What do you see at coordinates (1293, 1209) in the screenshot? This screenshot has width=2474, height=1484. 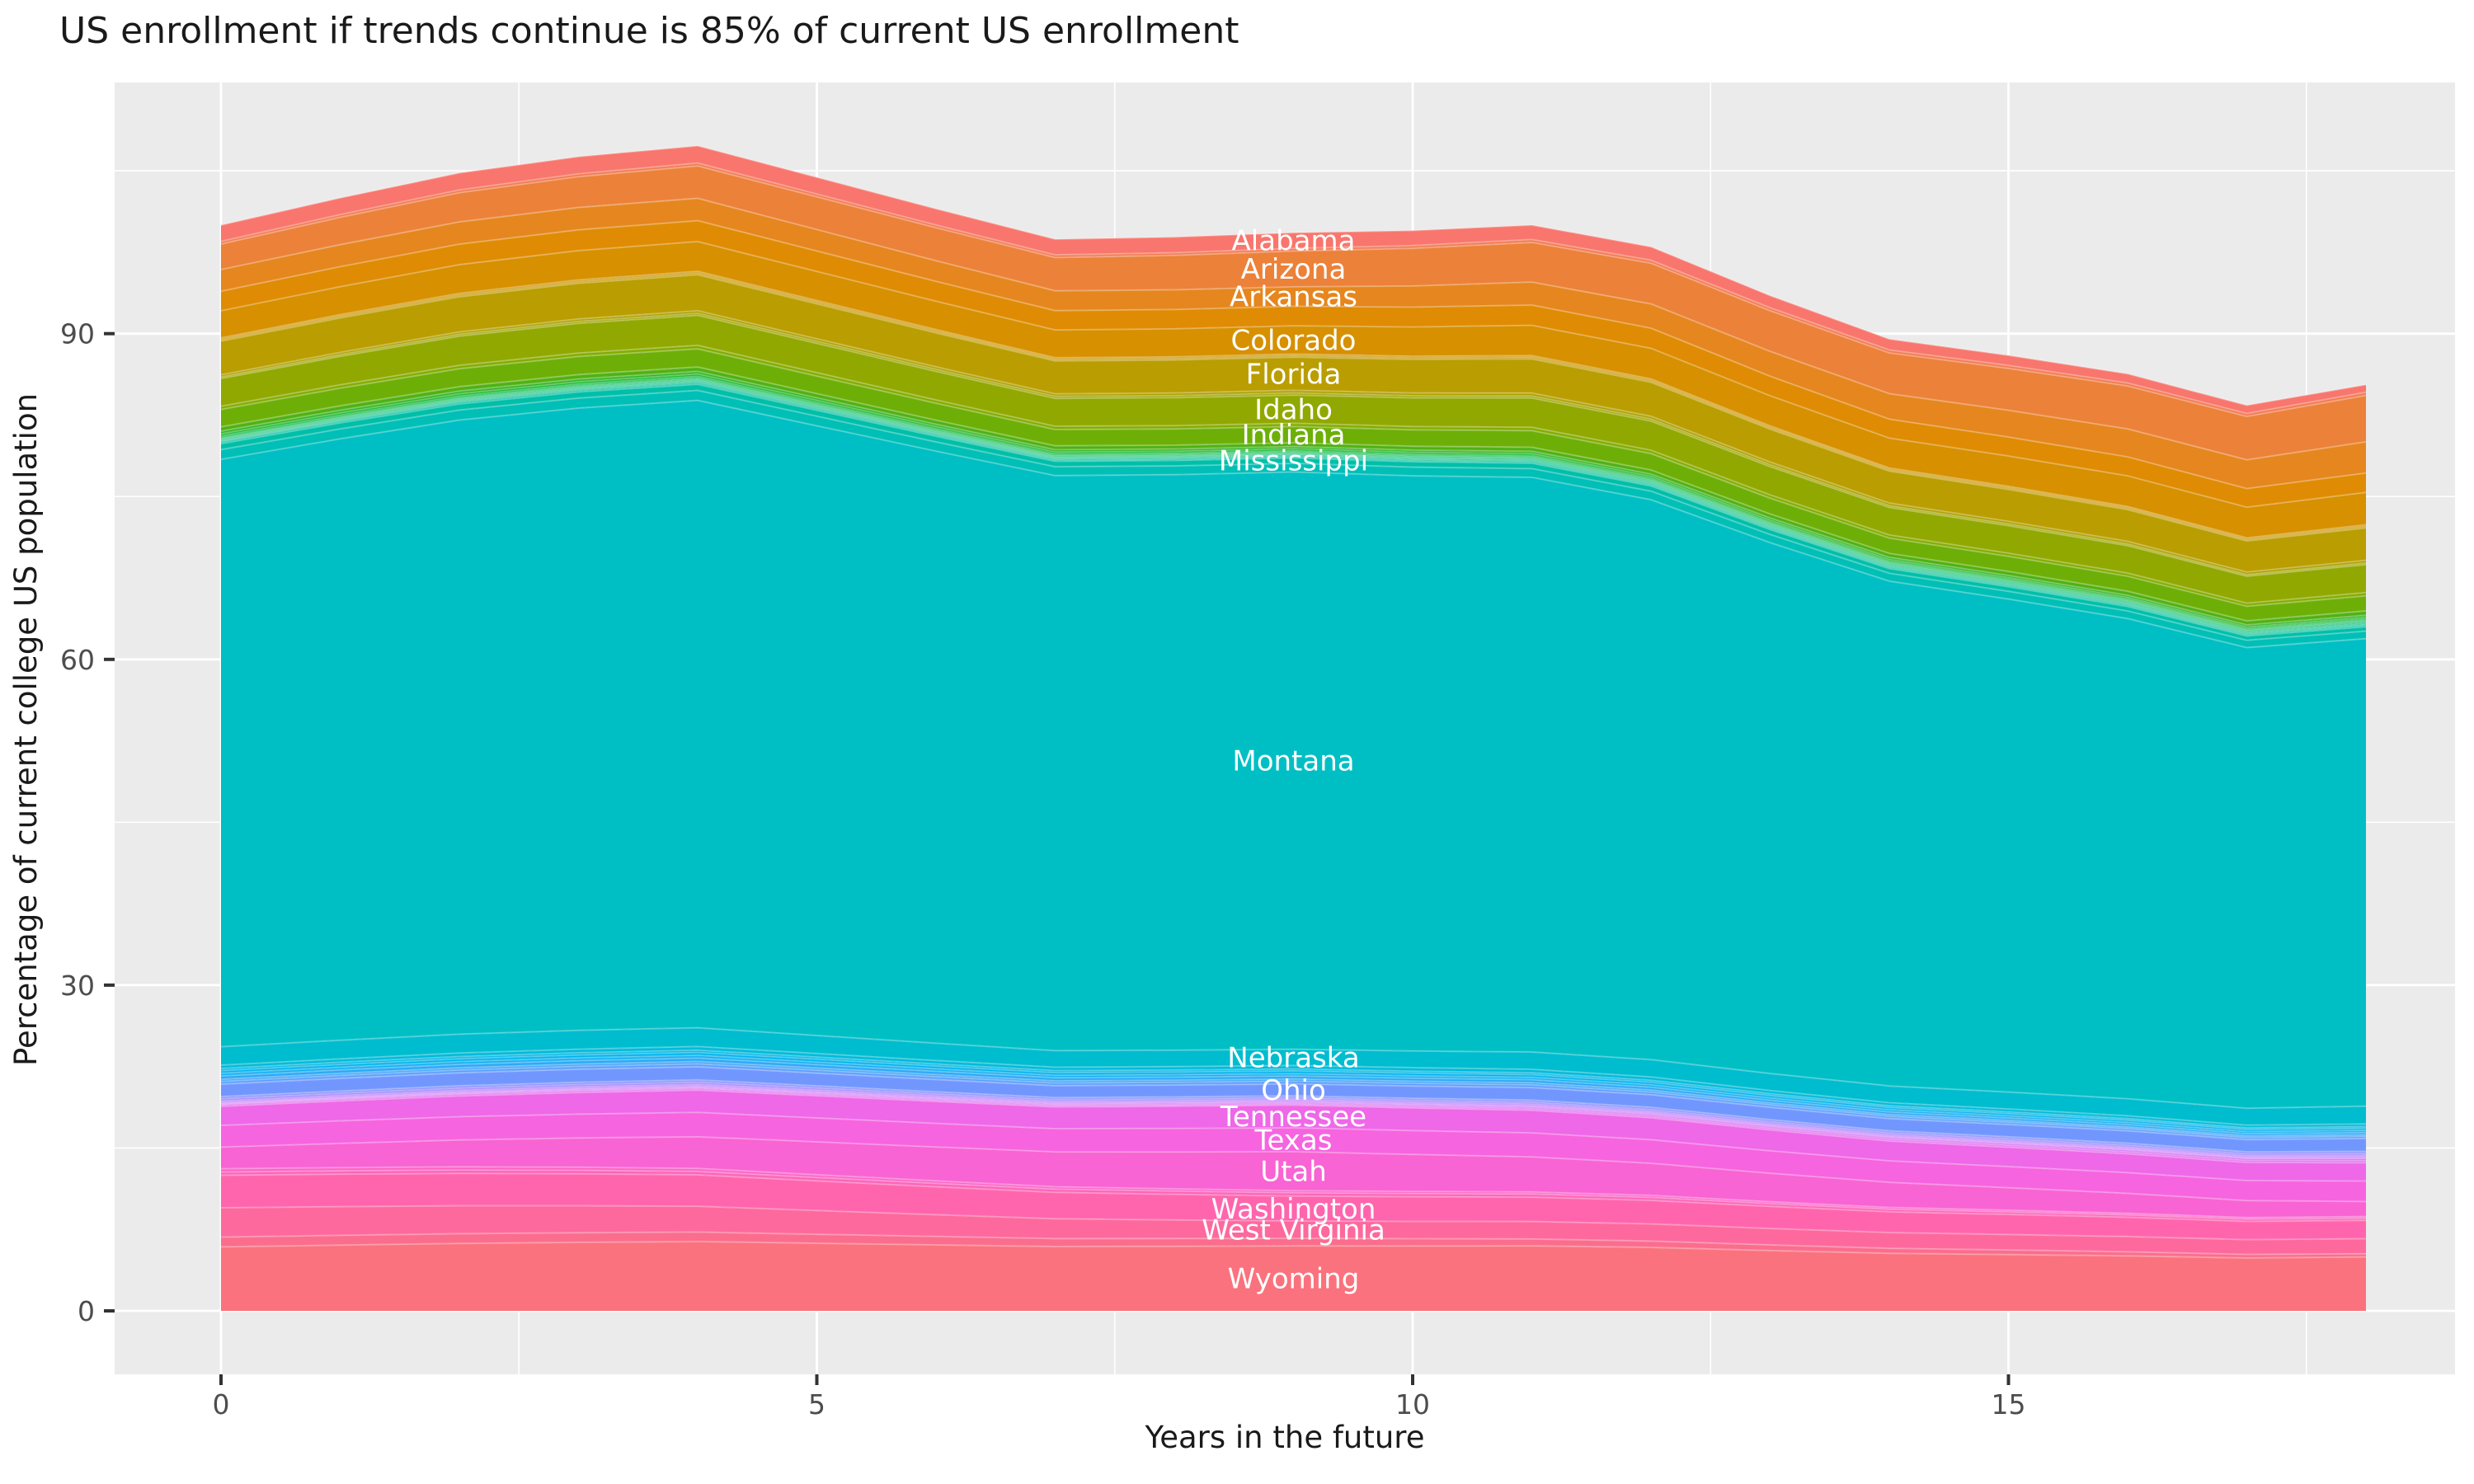 I see `state-label-washington: Washington` at bounding box center [1293, 1209].